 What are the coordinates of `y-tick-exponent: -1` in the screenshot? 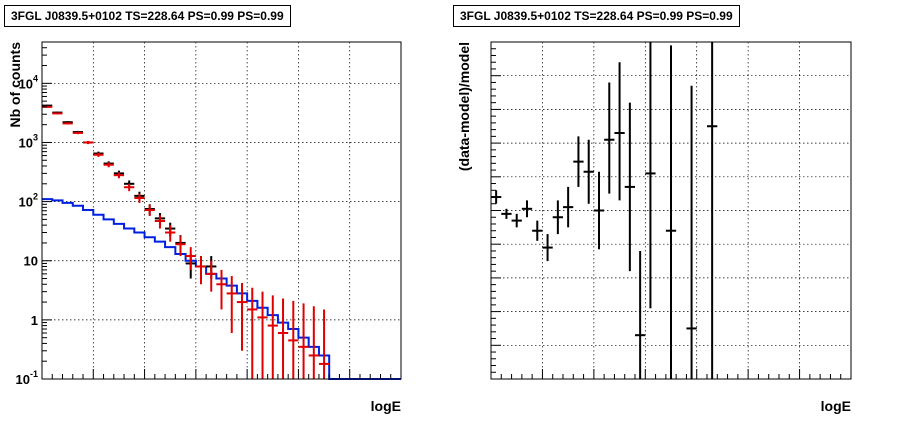 It's located at (34, 374).